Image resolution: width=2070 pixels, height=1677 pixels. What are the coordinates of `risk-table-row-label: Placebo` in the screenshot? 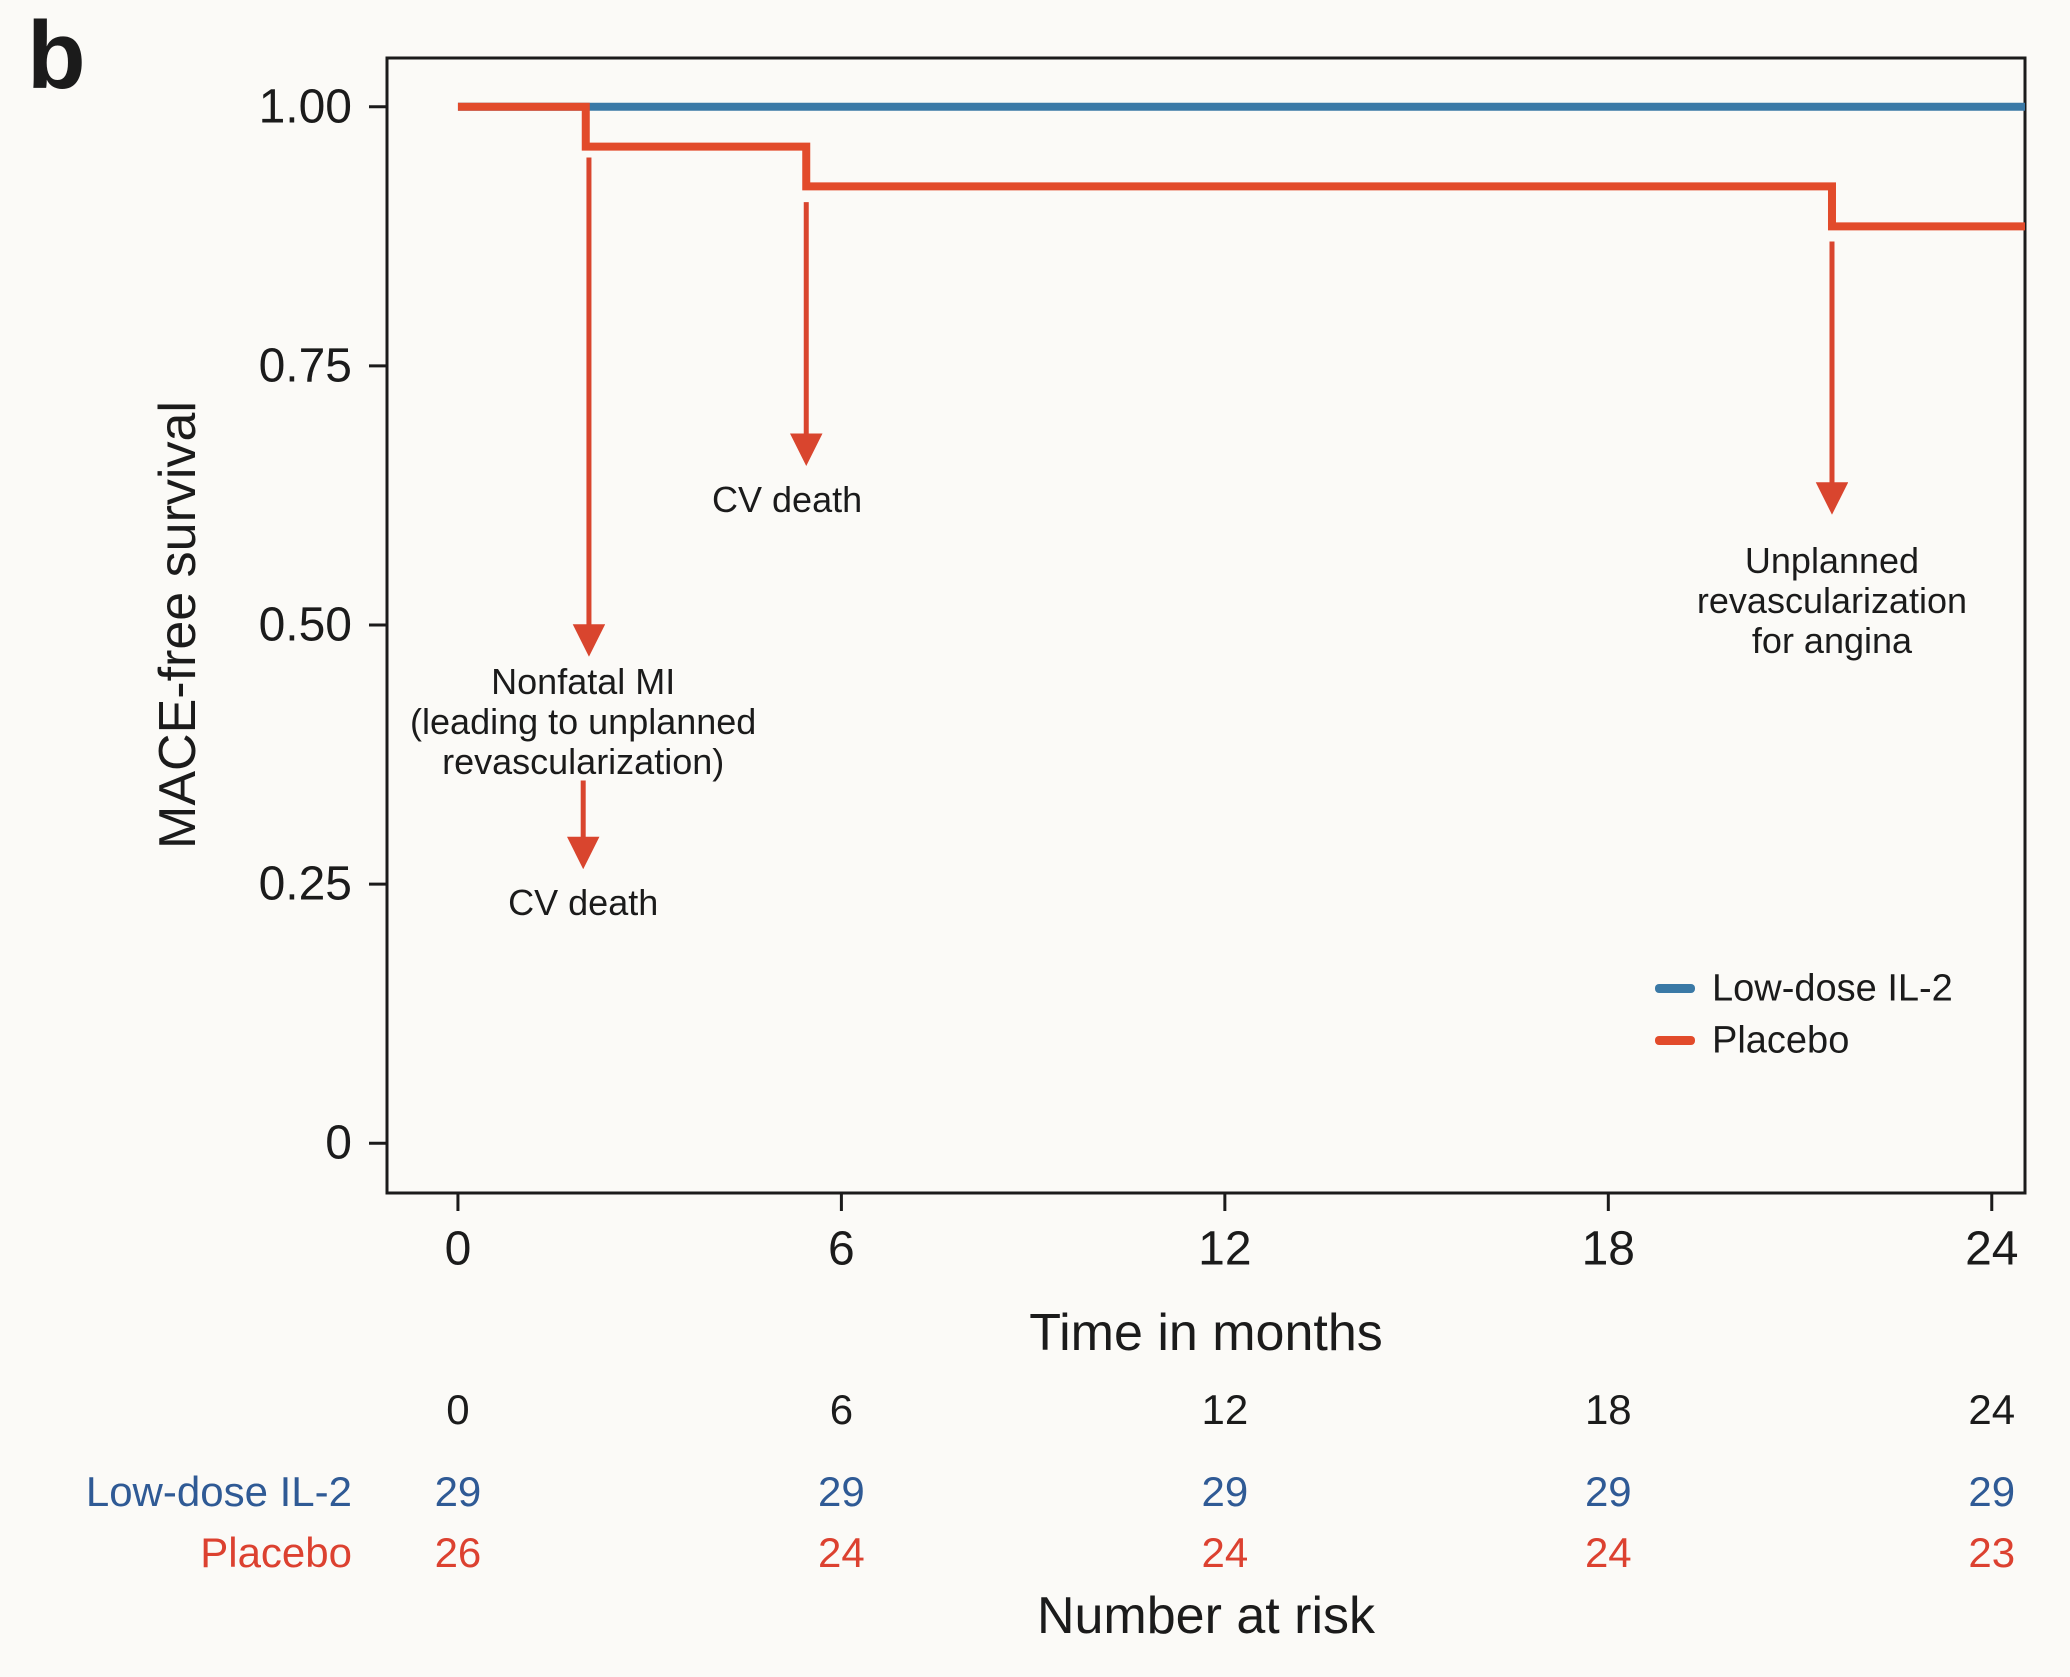 It's located at (276, 1552).